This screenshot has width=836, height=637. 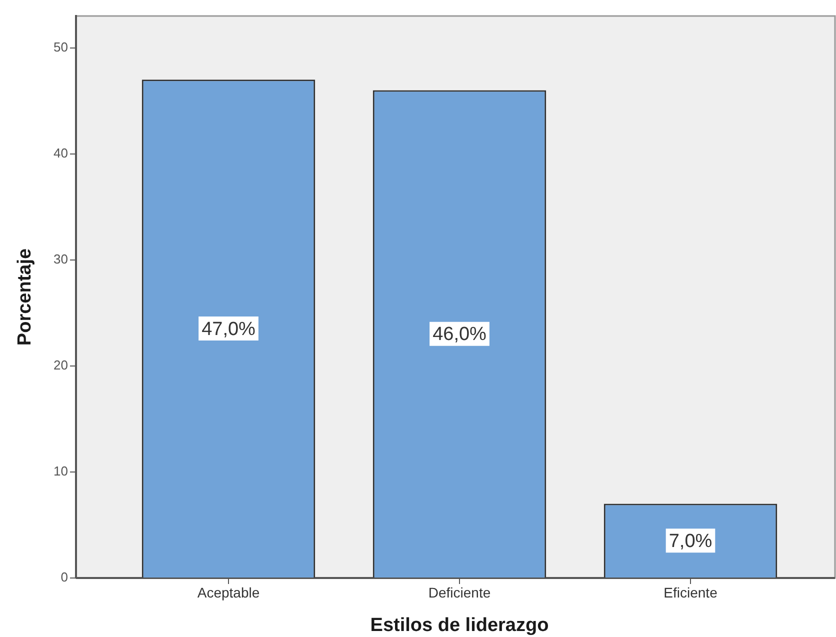 What do you see at coordinates (61, 46) in the screenshot?
I see `y-tick-label: 50` at bounding box center [61, 46].